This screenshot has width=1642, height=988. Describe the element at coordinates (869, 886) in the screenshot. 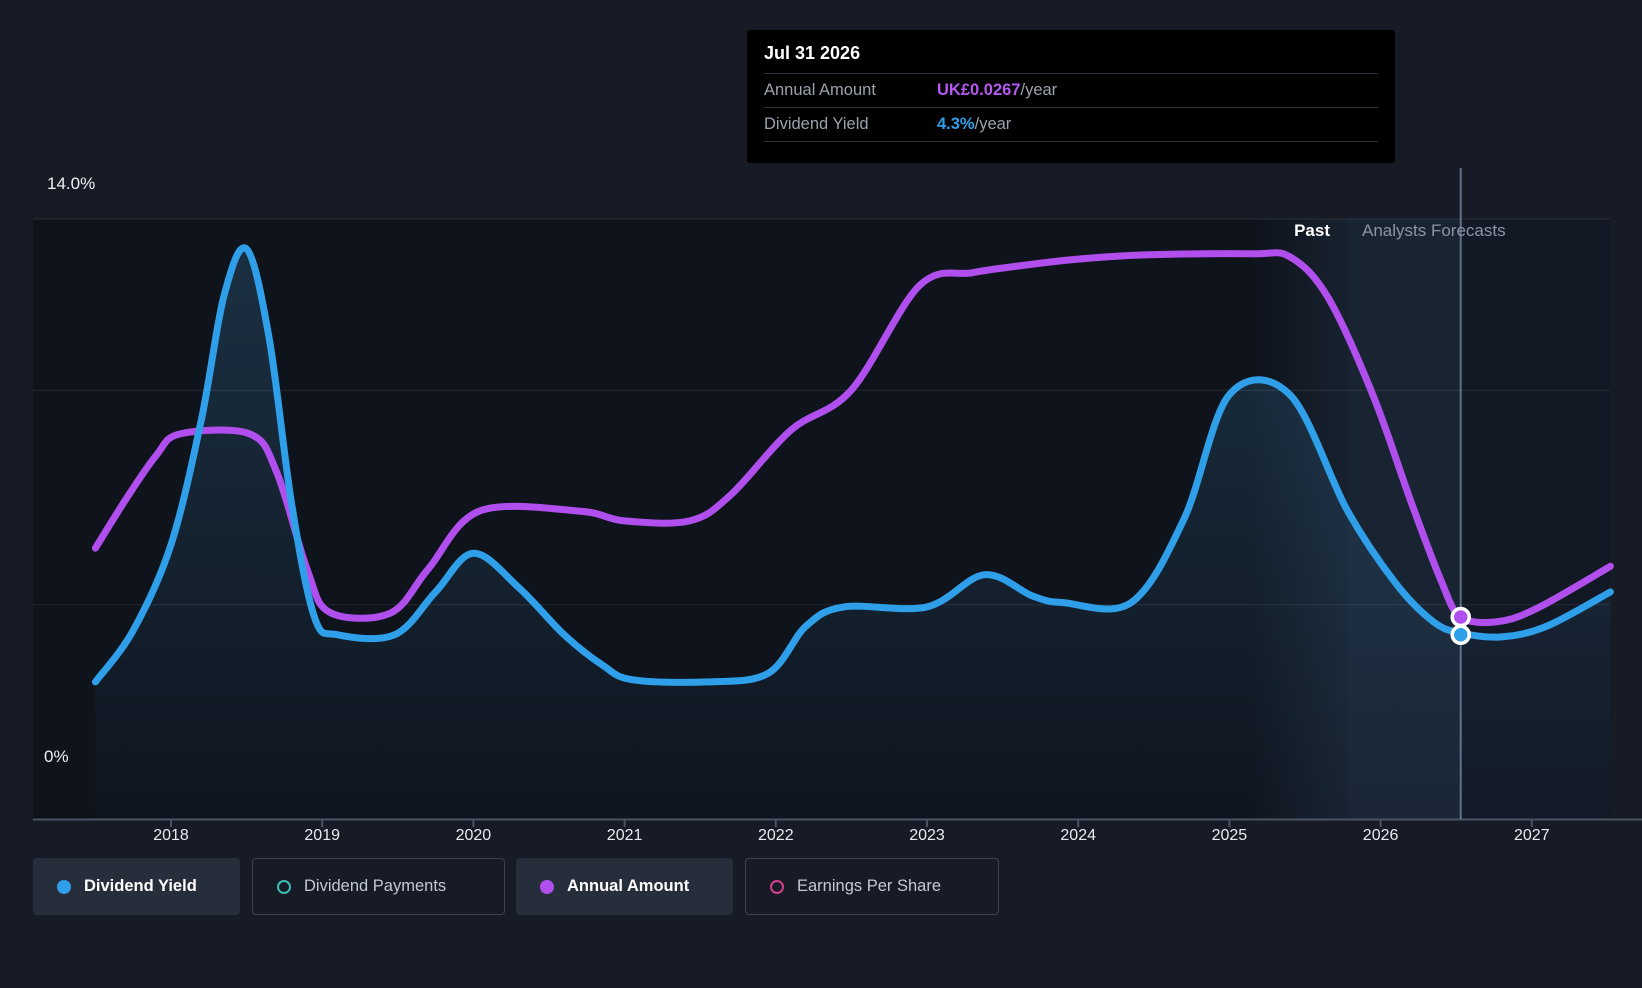

I see `legend-item-label: Earnings Per Share` at that location.